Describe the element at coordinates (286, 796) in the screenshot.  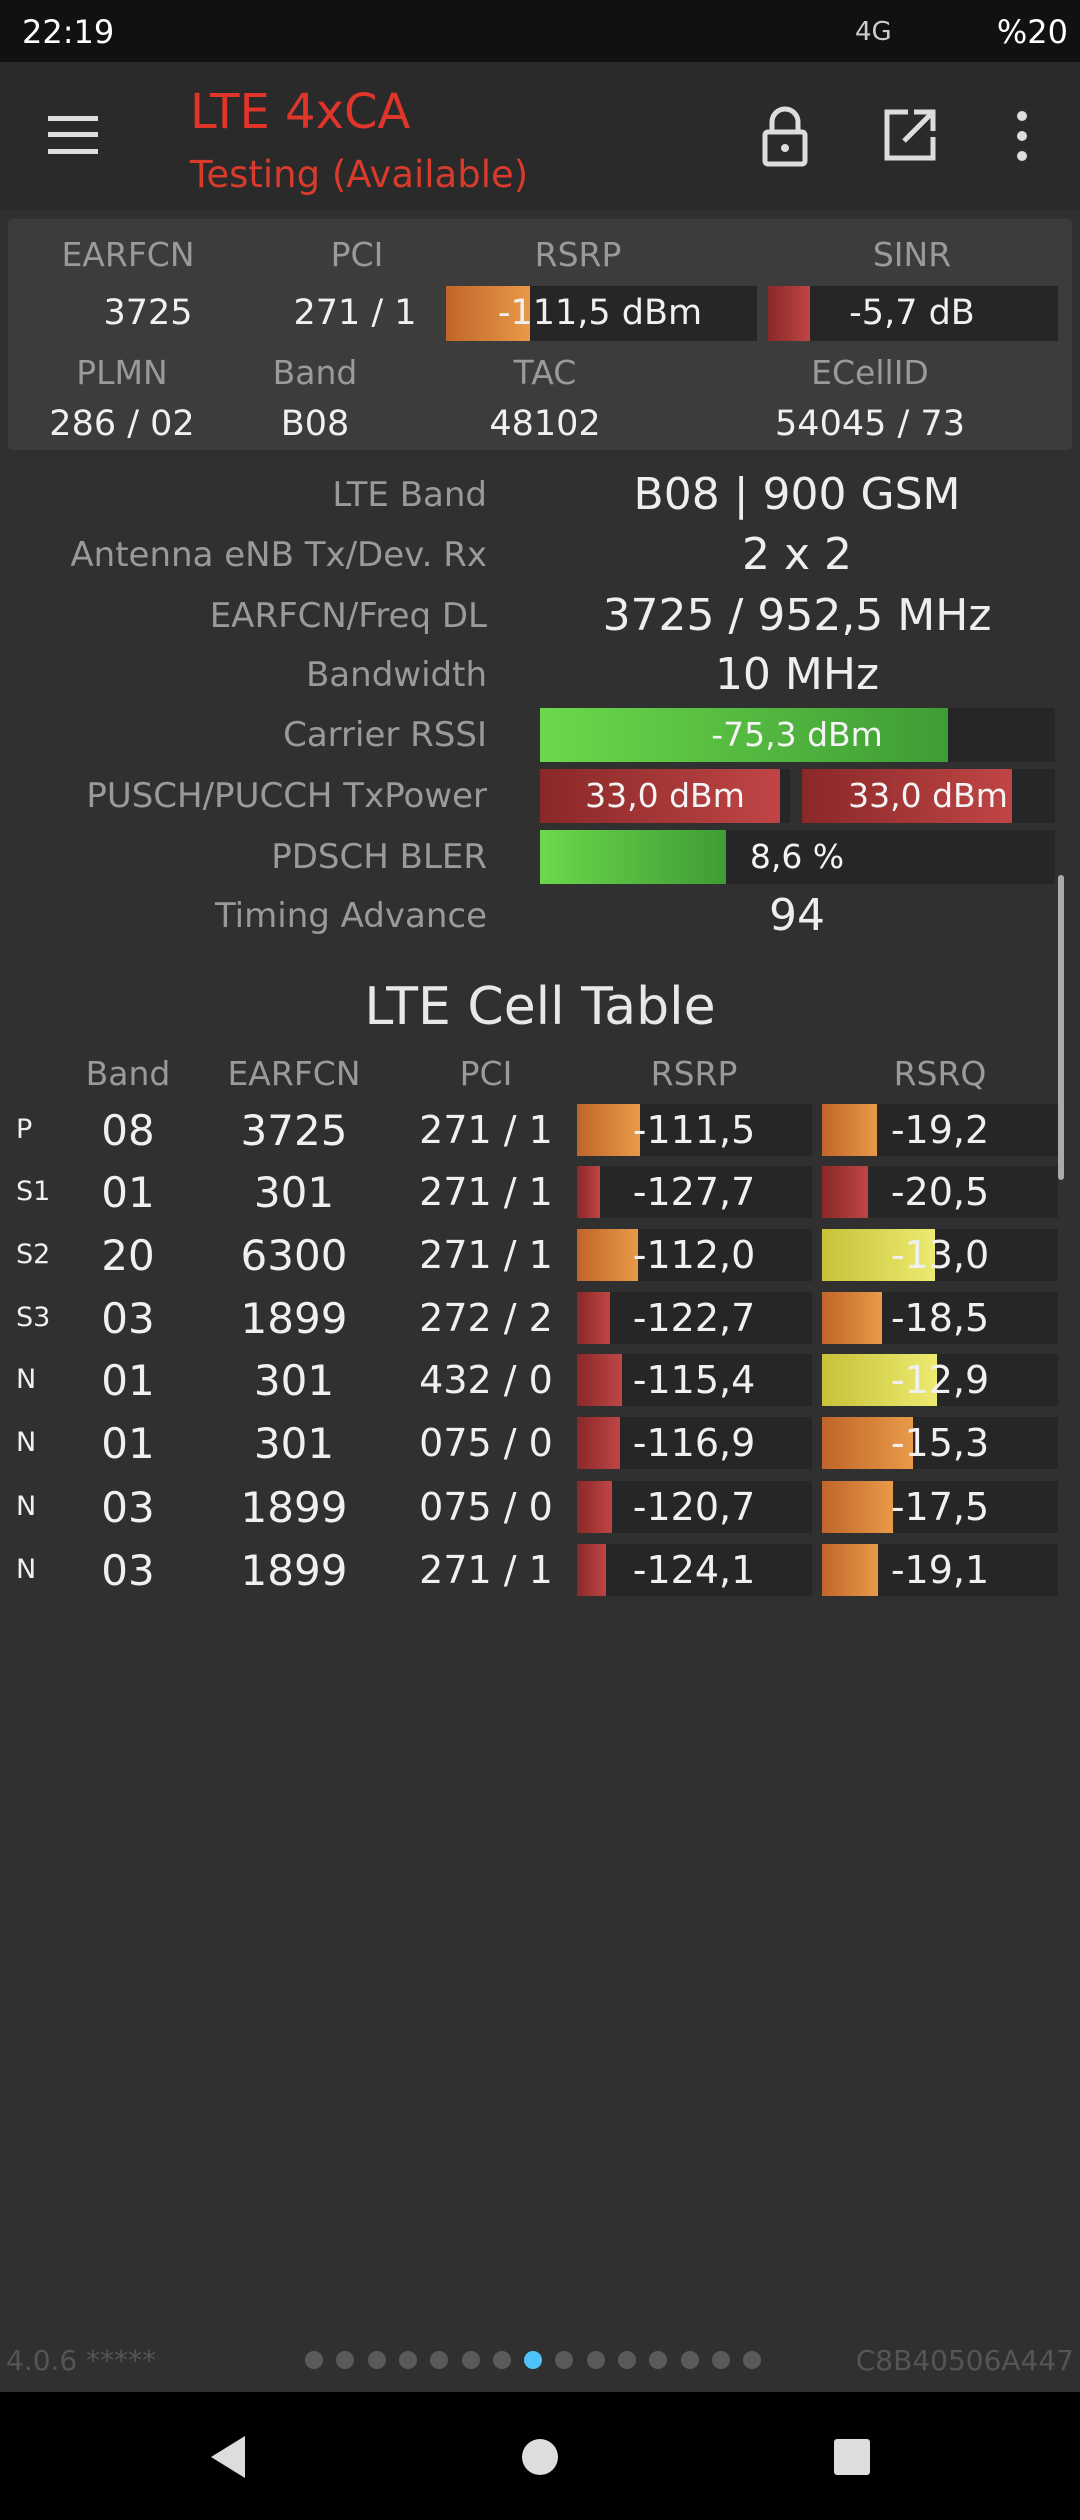
I see `detail-label: PUSCH/PUCCH TxPower` at that location.